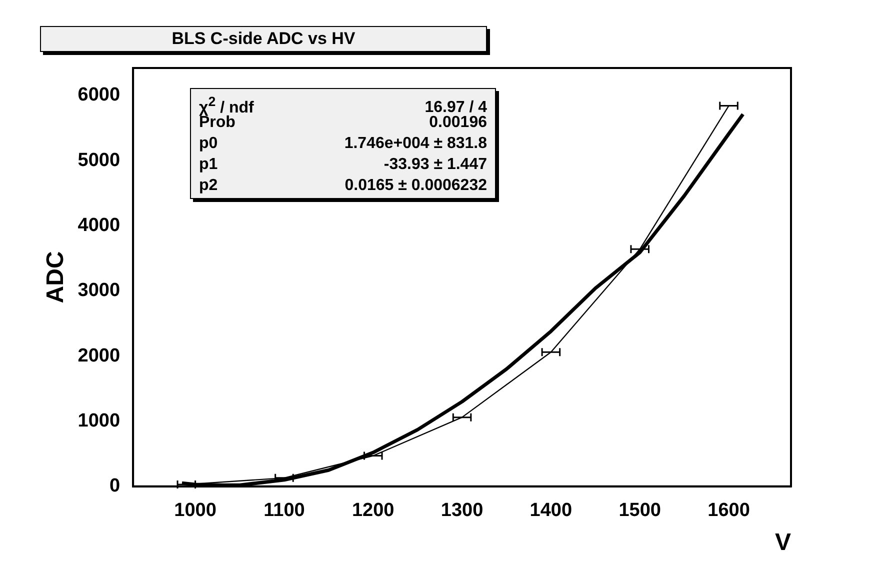 This screenshot has width=884, height=575. Describe the element at coordinates (435, 165) in the screenshot. I see `annotation: -33.93 ± 1.447` at that location.